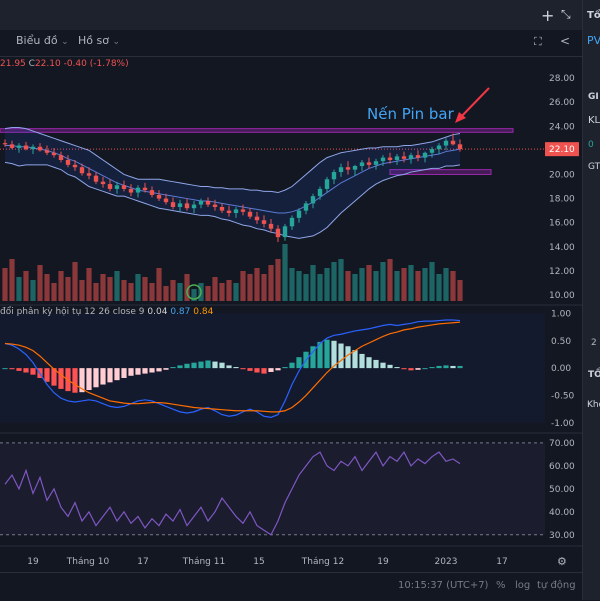 The width and height of the screenshot is (600, 601). What do you see at coordinates (562, 79) in the screenshot?
I see `price-tick-label: 28.00` at bounding box center [562, 79].